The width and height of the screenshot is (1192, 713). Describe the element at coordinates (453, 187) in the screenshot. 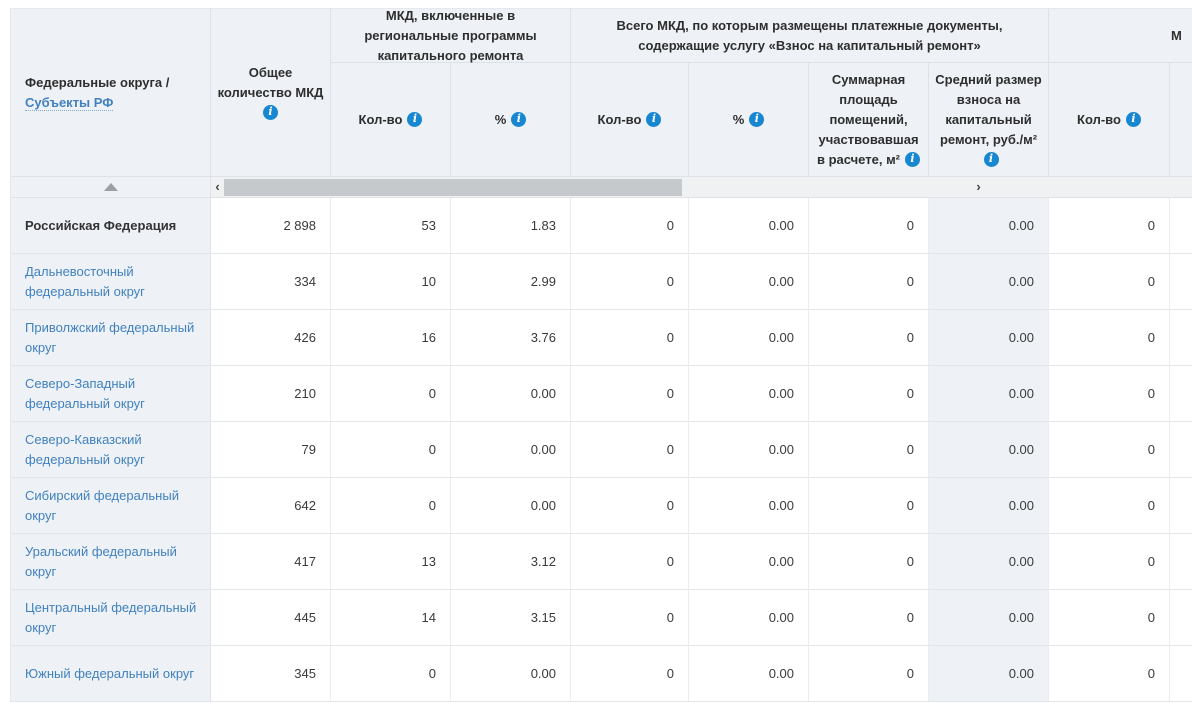

I see `scrollbar-thumb` at that location.